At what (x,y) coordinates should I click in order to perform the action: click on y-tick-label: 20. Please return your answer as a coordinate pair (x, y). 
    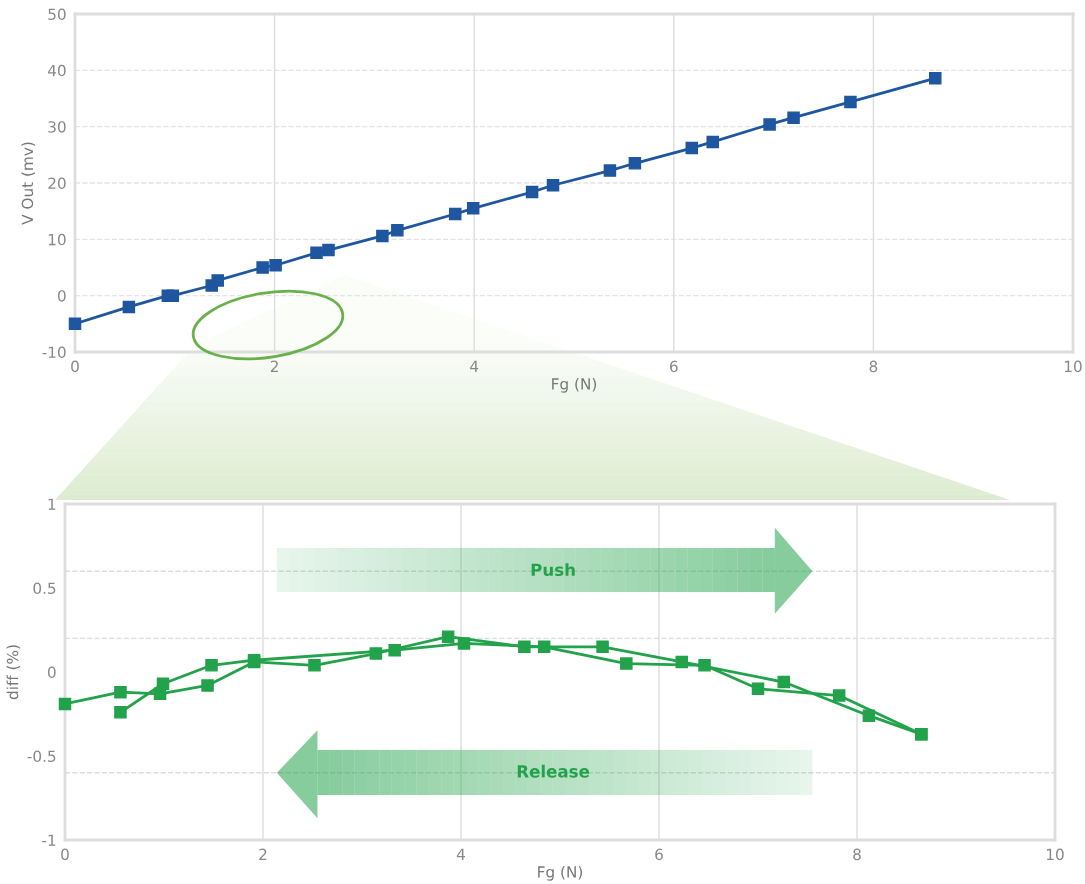
    Looking at the image, I should click on (57, 183).